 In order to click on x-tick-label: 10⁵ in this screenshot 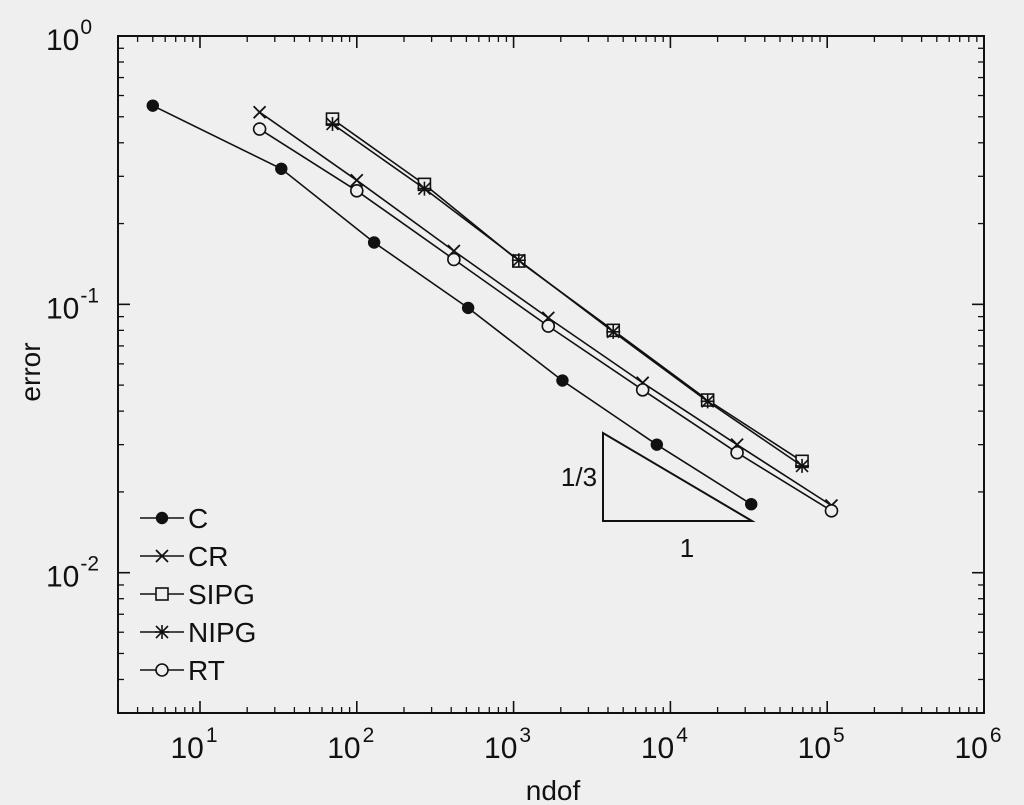, I will do `click(821, 744)`.